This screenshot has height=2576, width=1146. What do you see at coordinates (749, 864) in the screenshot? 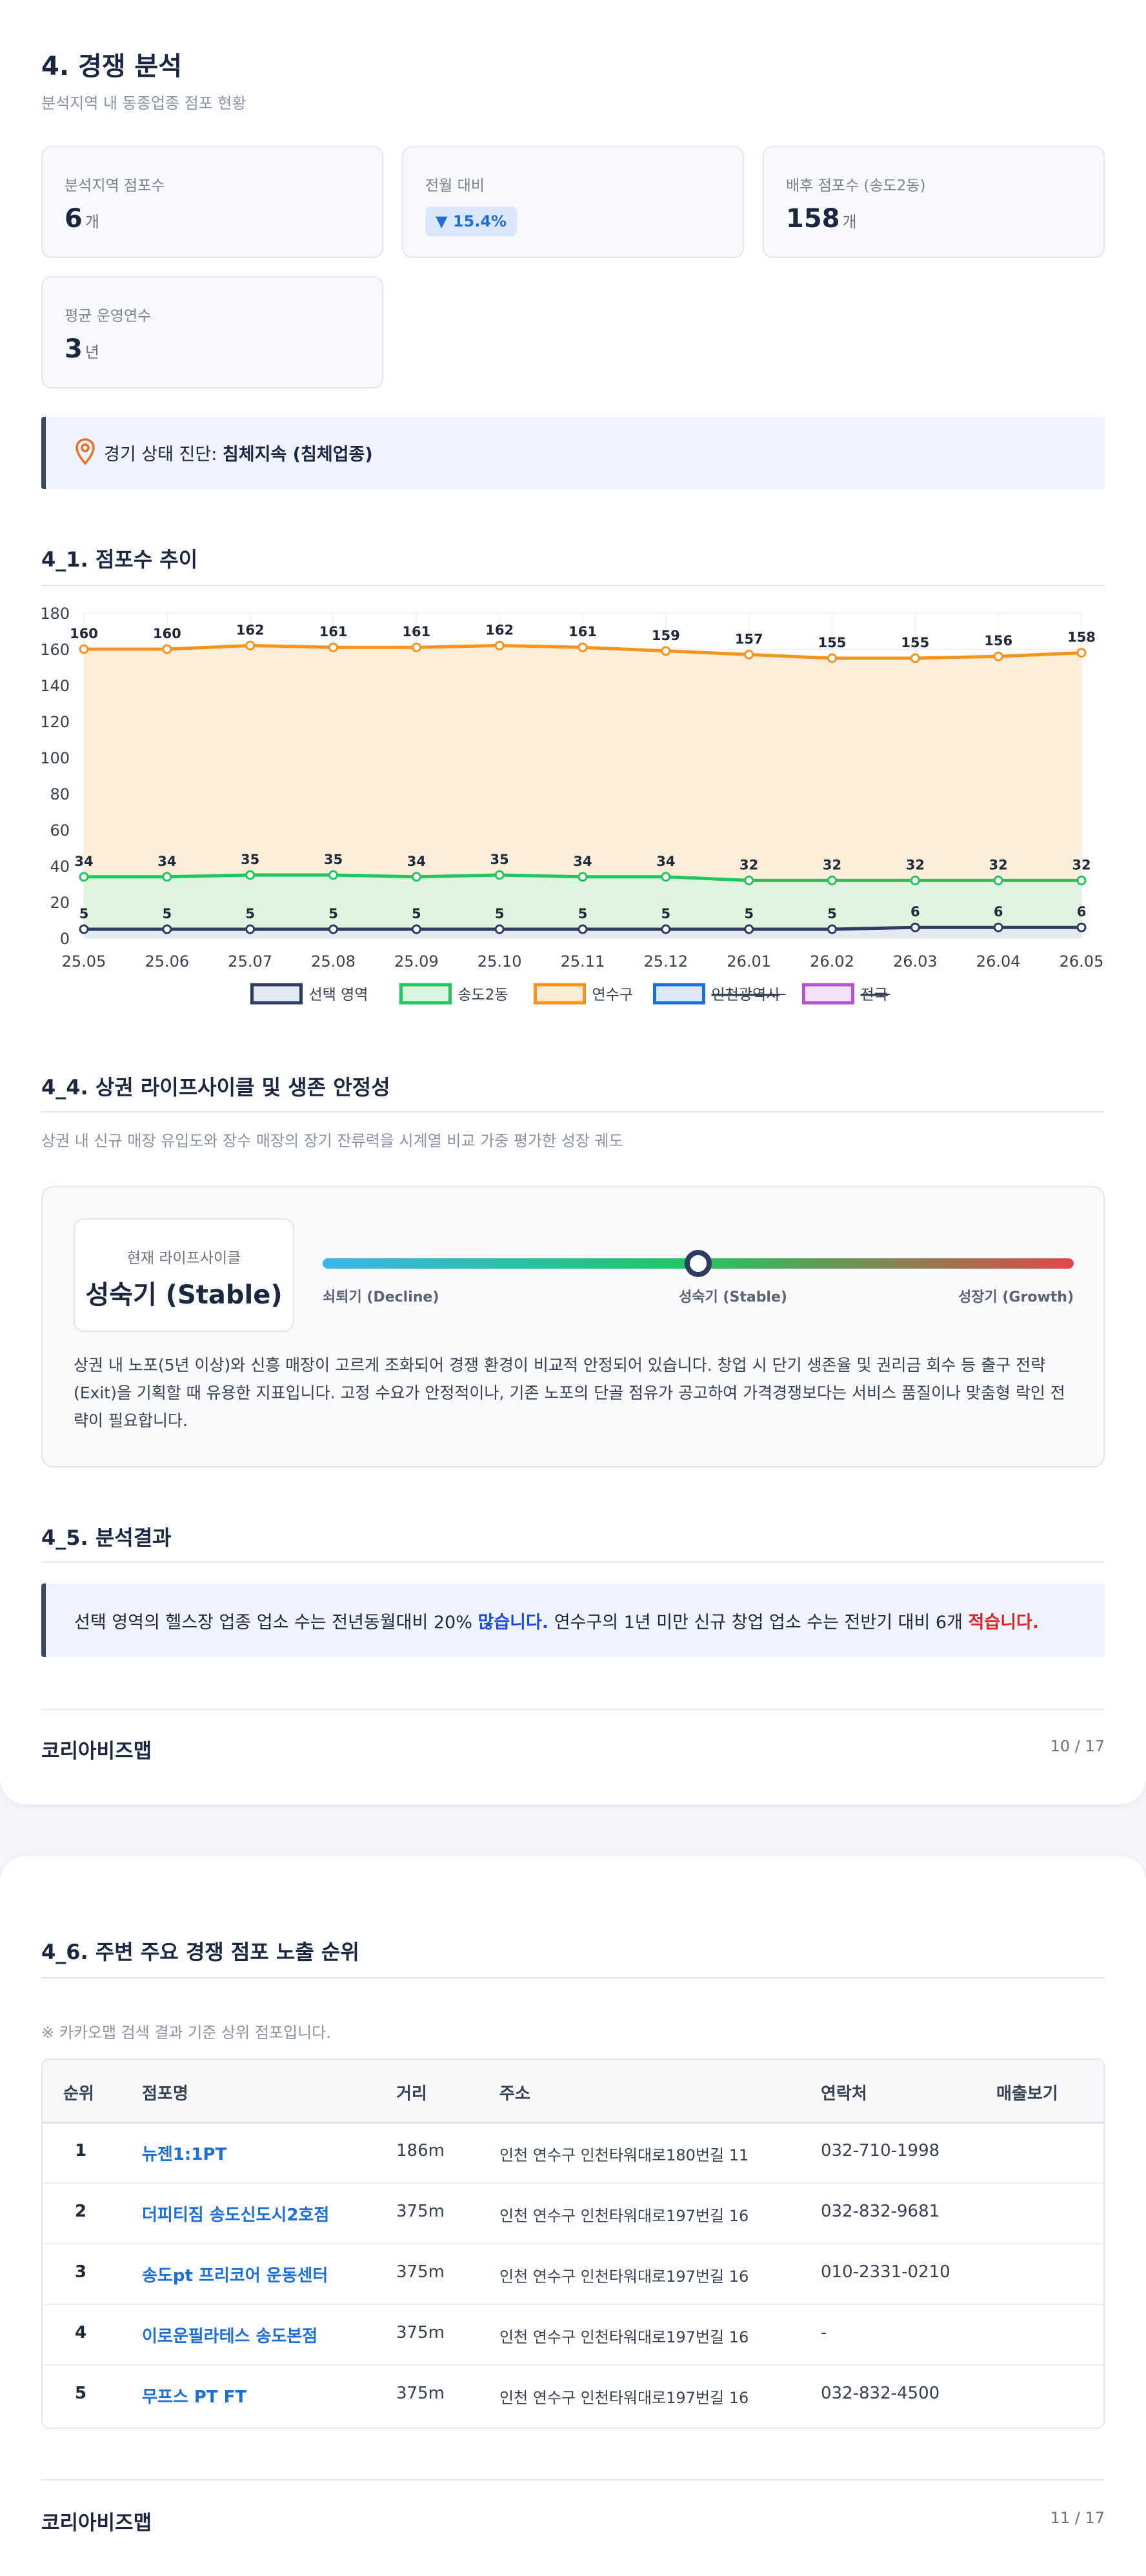
I see `data-label: 32` at bounding box center [749, 864].